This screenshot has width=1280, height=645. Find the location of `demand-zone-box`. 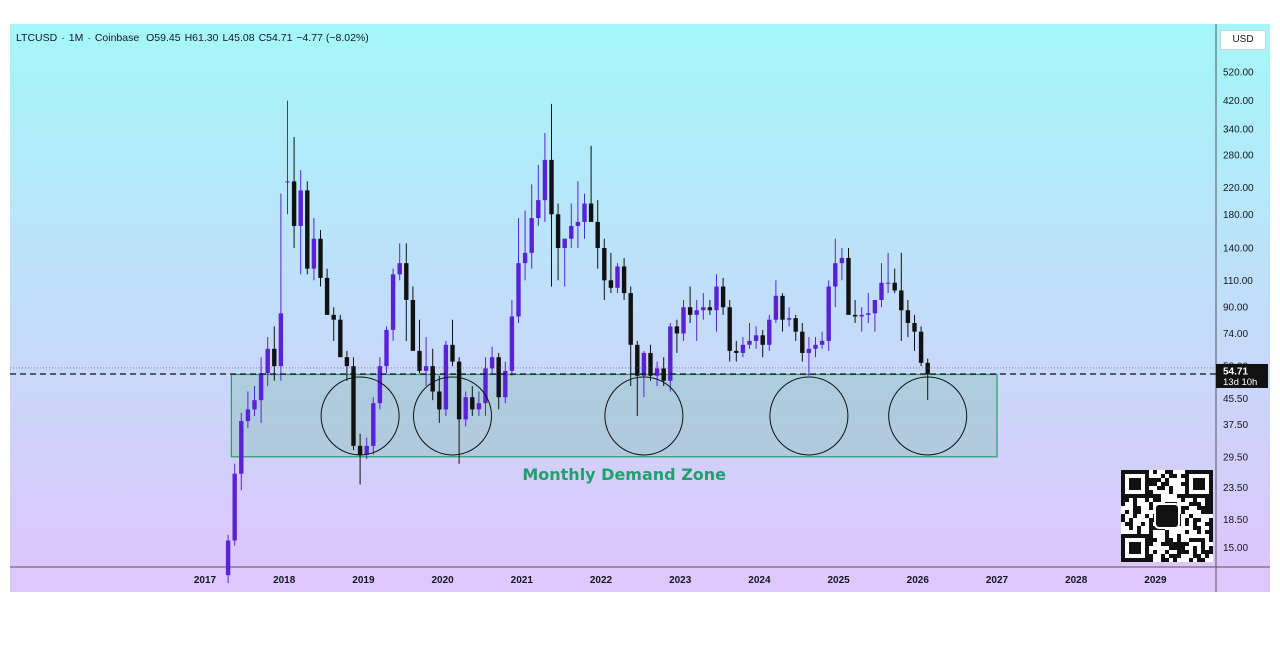

demand-zone-box is located at coordinates (614, 415).